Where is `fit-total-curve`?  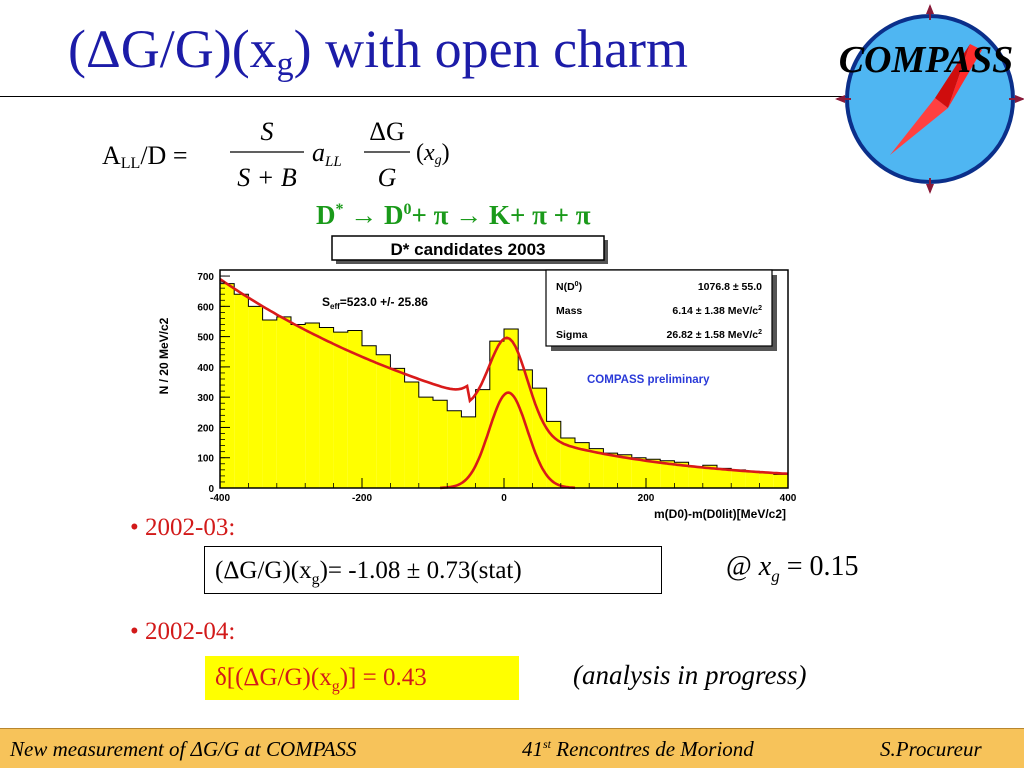 fit-total-curve is located at coordinates (504, 377).